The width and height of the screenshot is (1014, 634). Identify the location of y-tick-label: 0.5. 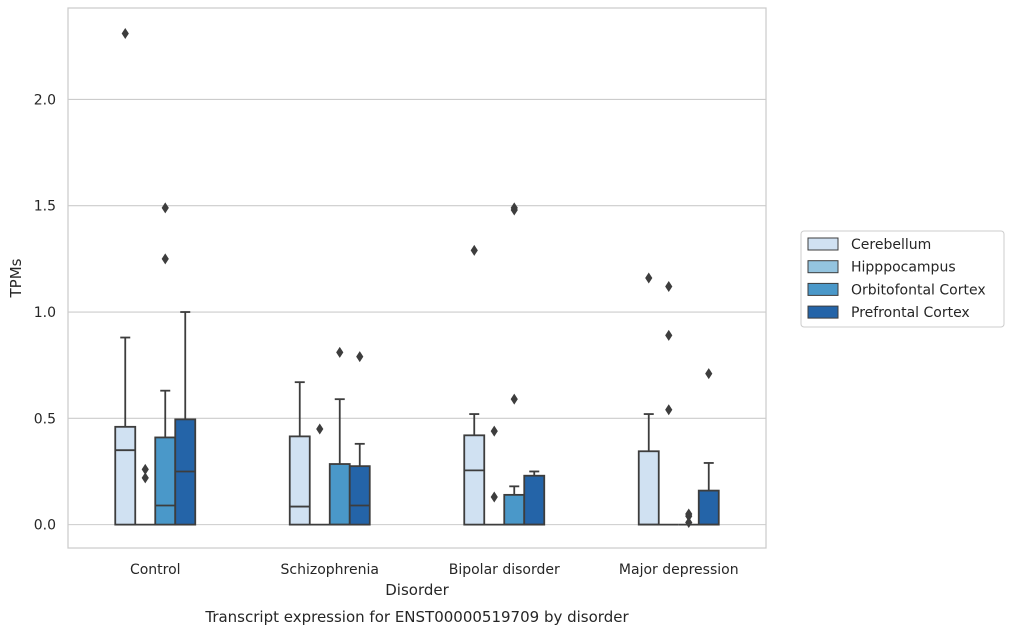
(45, 419).